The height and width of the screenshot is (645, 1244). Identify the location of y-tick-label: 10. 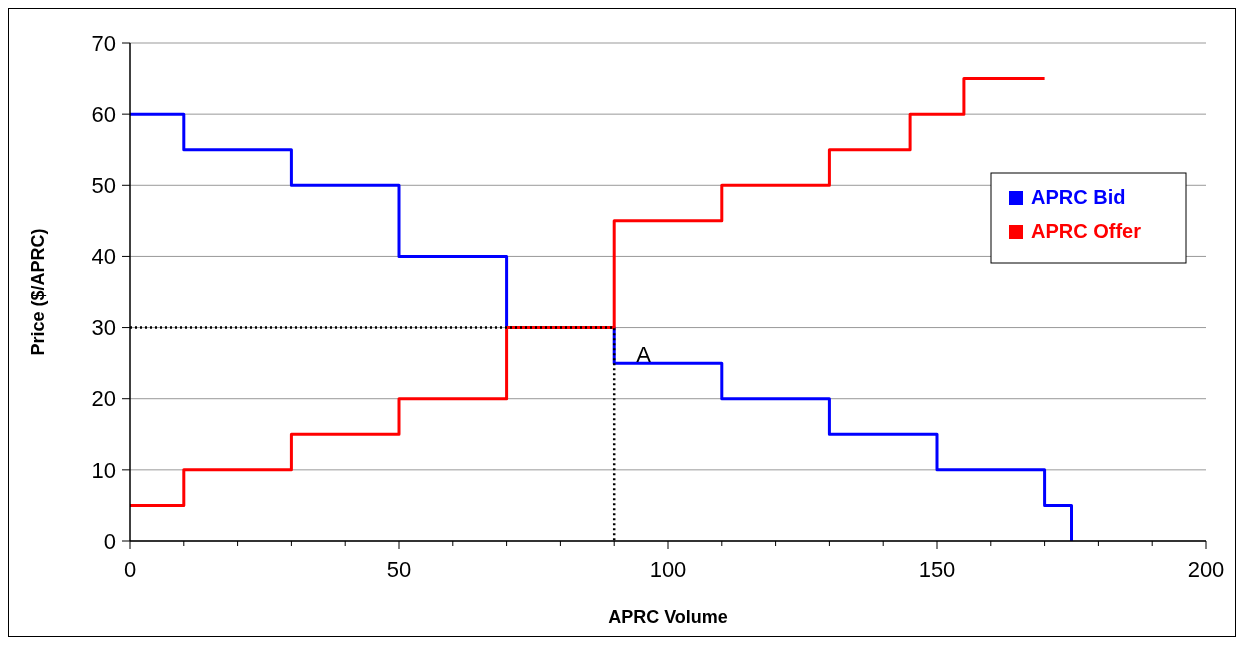
(103, 470).